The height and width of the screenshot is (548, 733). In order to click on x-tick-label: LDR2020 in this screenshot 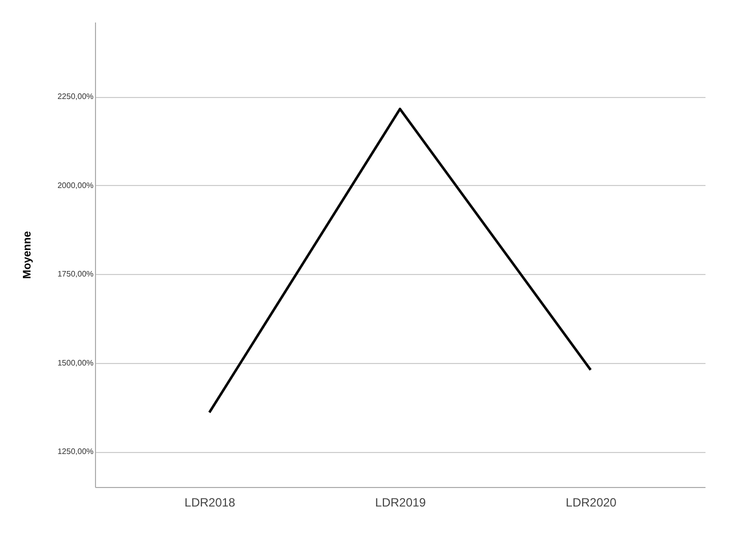, I will do `click(591, 503)`.